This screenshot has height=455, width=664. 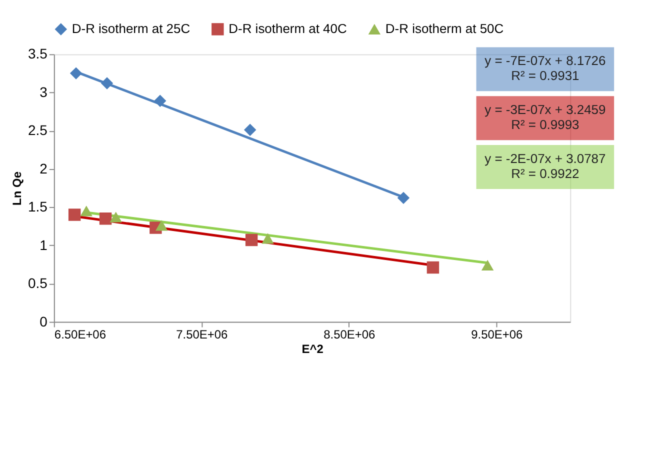 What do you see at coordinates (313, 349) in the screenshot?
I see `x-axis-title: E^2` at bounding box center [313, 349].